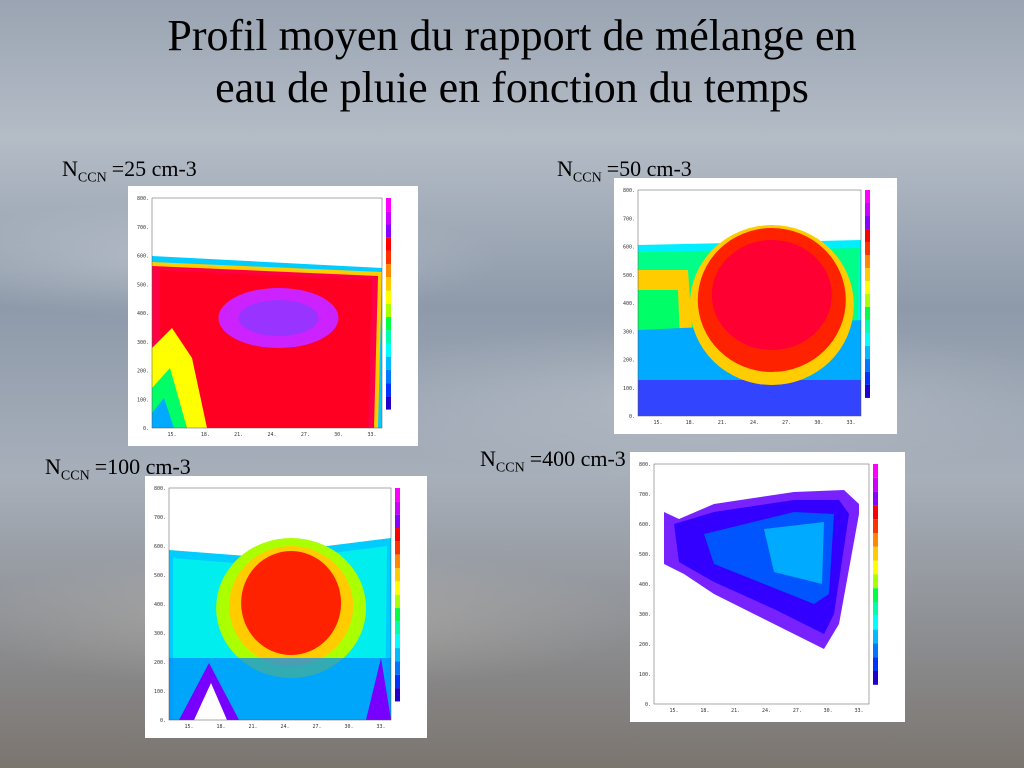 The height and width of the screenshot is (768, 1024). I want to click on label-rest: =25 cm-3, so click(154, 168).